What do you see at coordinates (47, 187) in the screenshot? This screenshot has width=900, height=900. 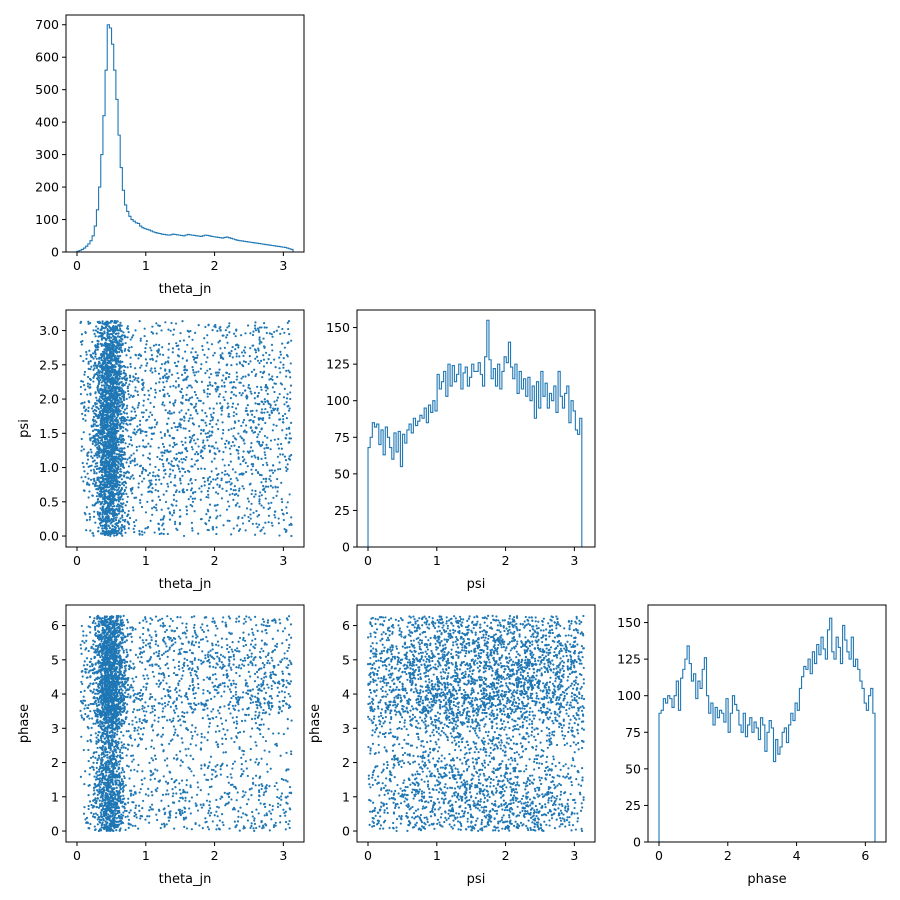 I see `y-tick-label: 200` at bounding box center [47, 187].